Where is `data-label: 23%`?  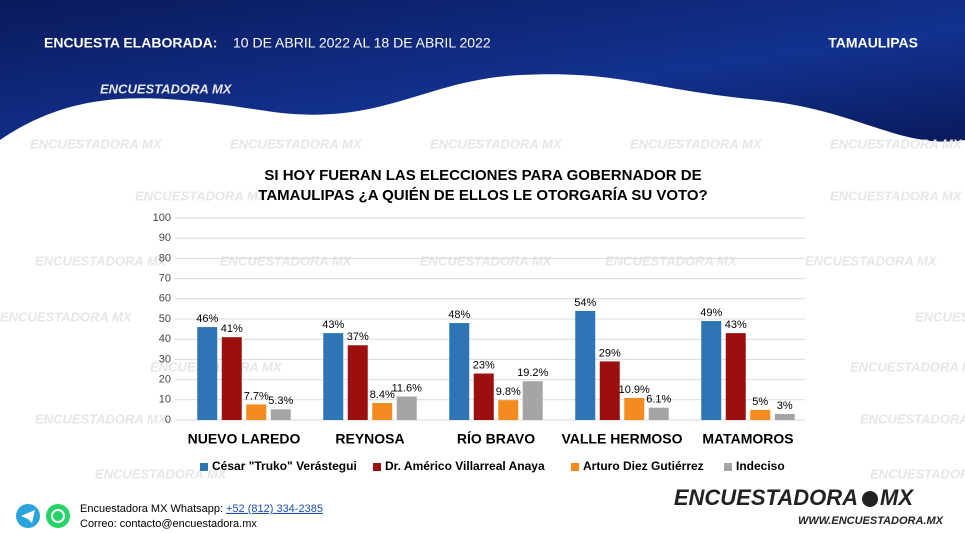
data-label: 23% is located at coordinates (484, 365).